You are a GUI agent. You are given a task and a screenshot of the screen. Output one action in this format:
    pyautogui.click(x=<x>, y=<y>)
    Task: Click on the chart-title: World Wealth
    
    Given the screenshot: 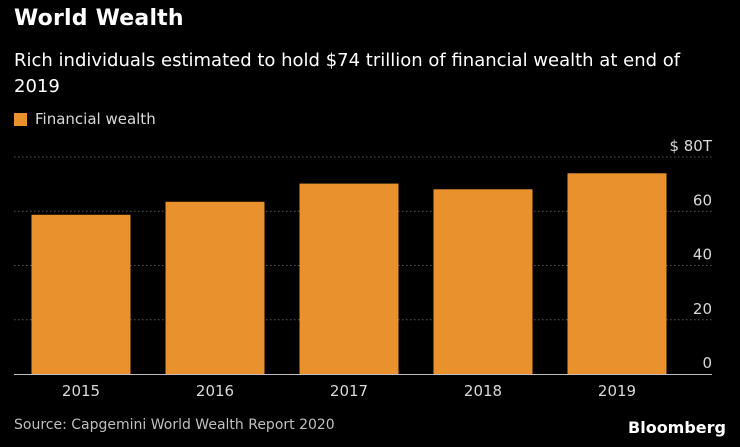 What is the action you would take?
    pyautogui.click(x=99, y=18)
    